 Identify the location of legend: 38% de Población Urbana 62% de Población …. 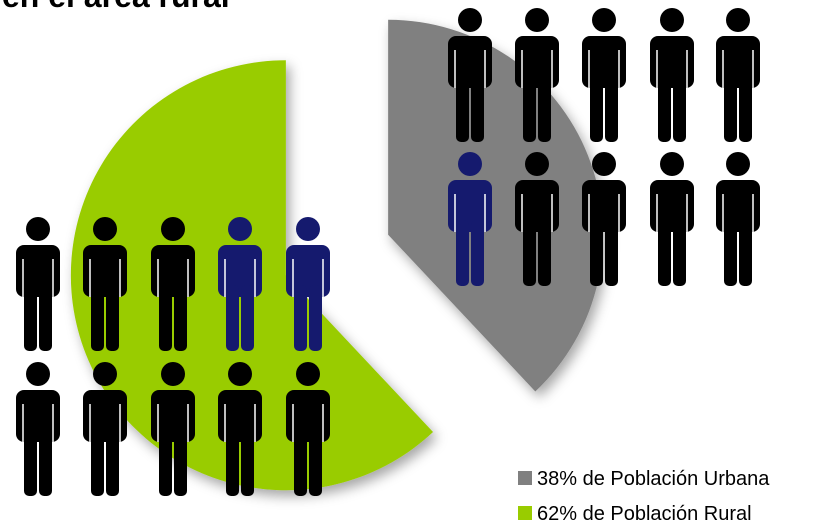
(644, 496).